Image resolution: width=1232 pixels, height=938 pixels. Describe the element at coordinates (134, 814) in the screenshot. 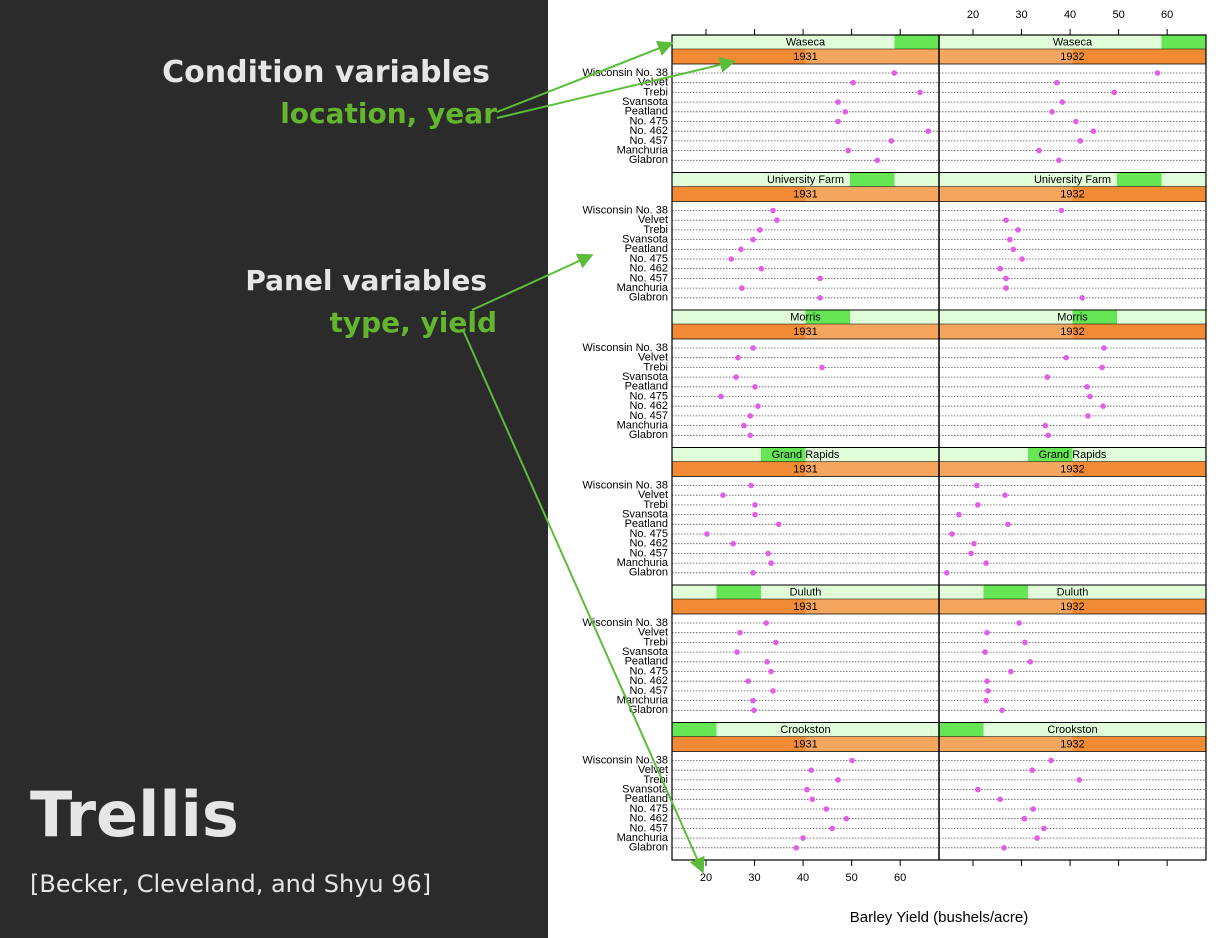

I see `title: Trellis` at that location.